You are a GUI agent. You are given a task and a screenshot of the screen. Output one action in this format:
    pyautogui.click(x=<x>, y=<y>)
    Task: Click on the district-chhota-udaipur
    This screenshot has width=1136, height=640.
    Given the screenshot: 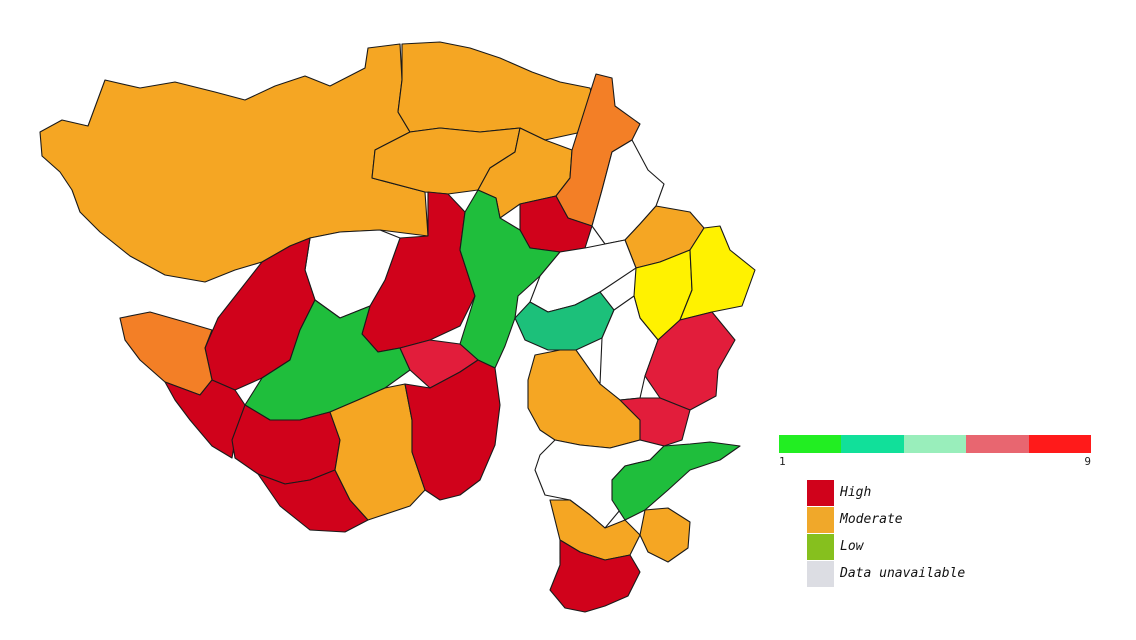 What is the action you would take?
    pyautogui.click(x=690, y=361)
    